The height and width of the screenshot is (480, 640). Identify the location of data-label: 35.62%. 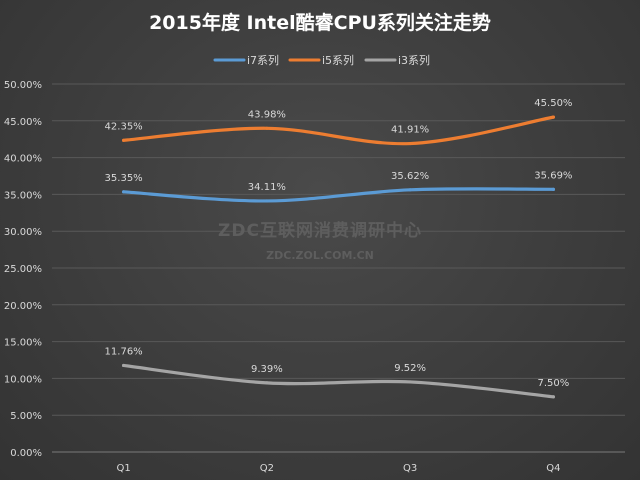
(410, 176).